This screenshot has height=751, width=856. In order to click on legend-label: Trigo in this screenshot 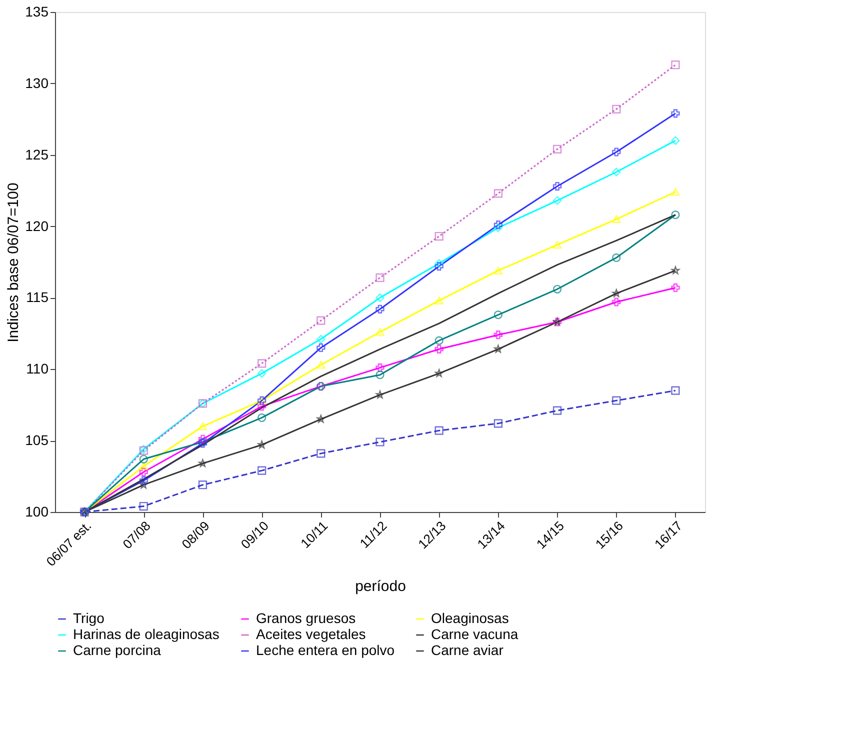, I will do `click(89, 618)`.